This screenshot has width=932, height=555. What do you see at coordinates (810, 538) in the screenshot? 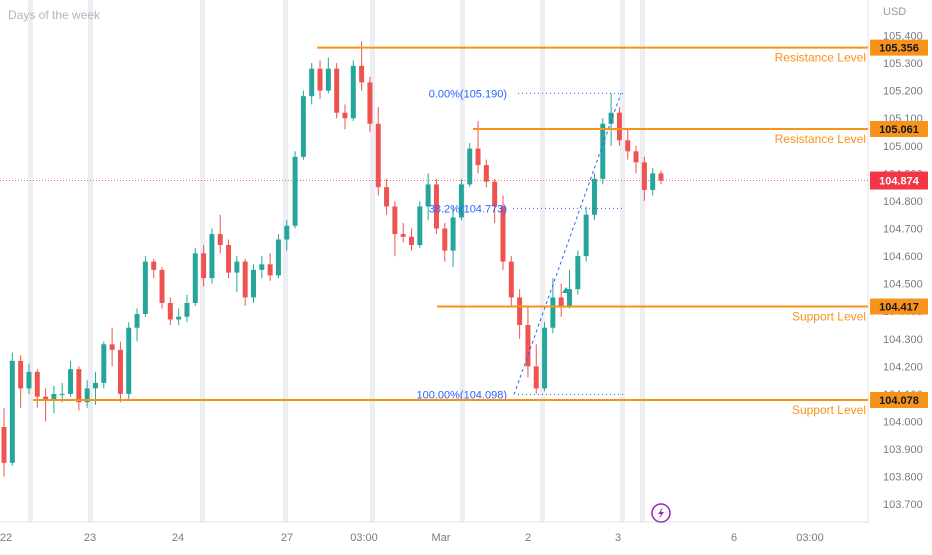
I see `x-tick-label: 03:00` at bounding box center [810, 538].